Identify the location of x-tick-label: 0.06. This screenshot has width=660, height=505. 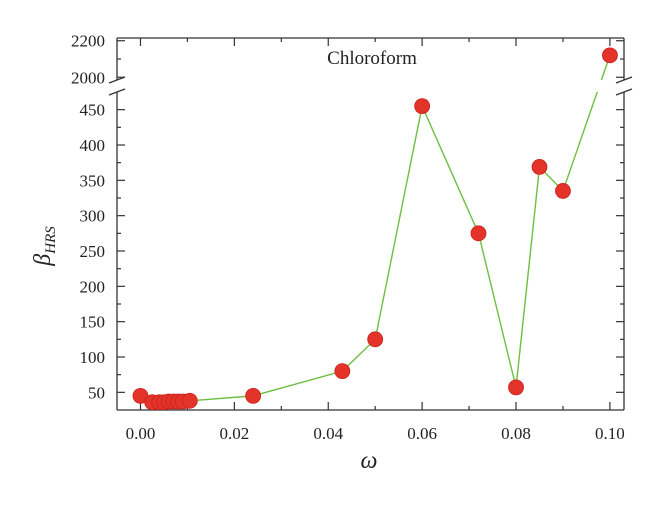
(422, 433).